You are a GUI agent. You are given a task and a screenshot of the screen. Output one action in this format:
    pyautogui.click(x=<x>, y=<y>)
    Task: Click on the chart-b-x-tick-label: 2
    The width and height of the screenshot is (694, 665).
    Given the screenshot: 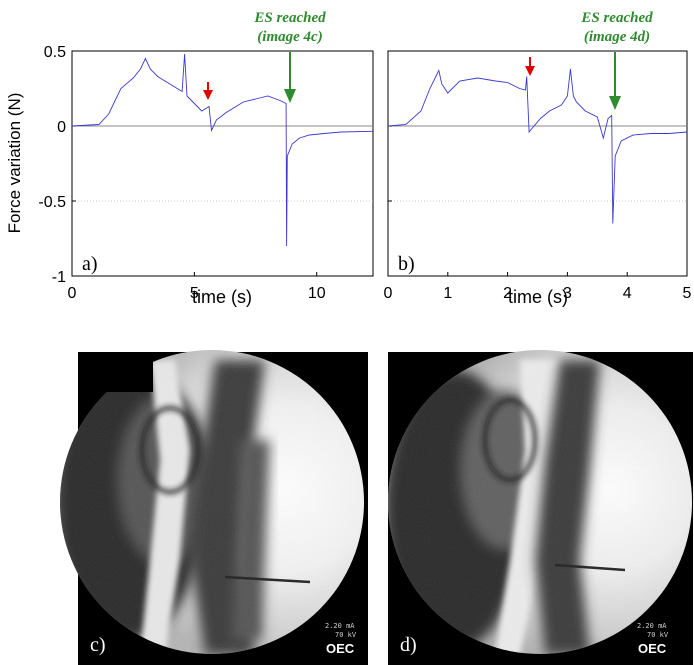 What is the action you would take?
    pyautogui.click(x=507, y=293)
    